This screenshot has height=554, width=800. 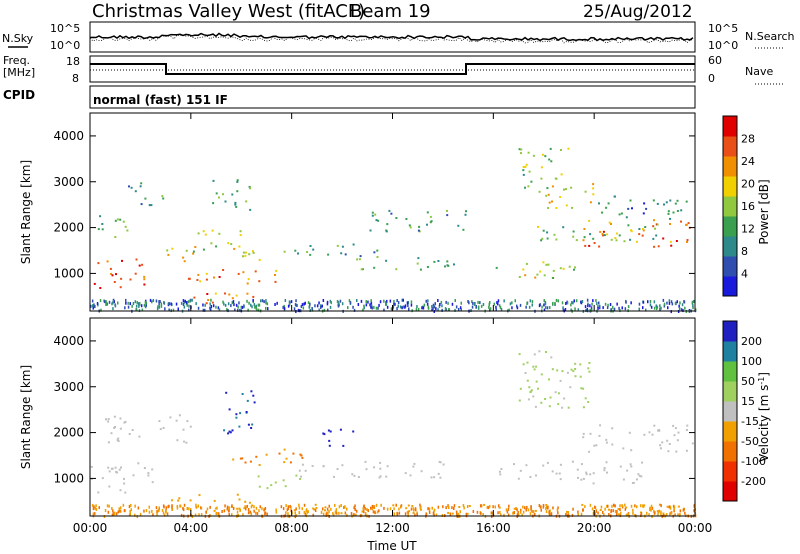 What do you see at coordinates (160, 100) in the screenshot?
I see `cpid-text: normal (fast) 151 IF` at bounding box center [160, 100].